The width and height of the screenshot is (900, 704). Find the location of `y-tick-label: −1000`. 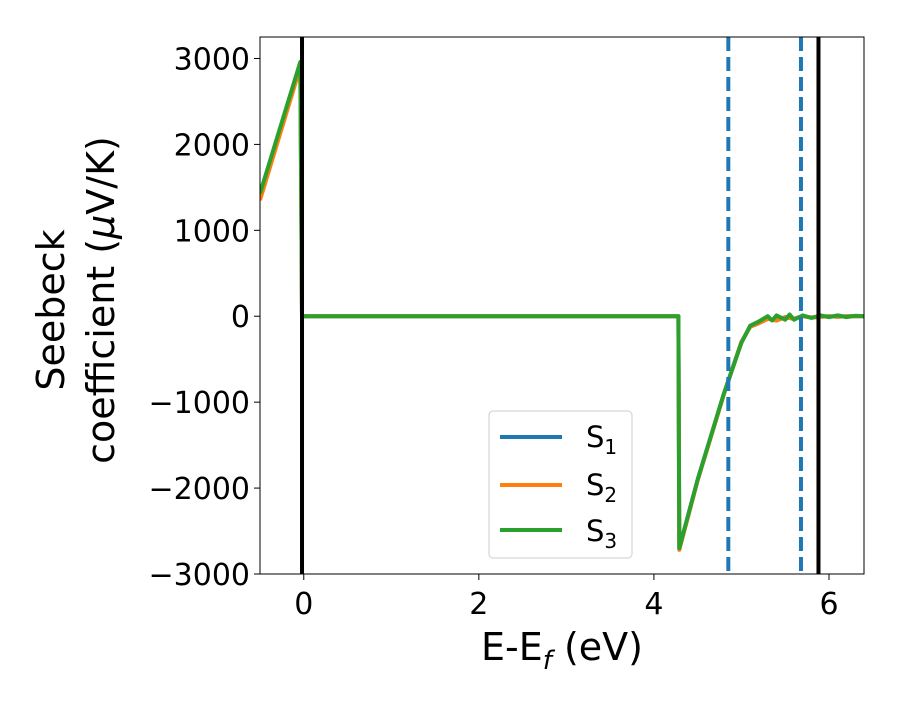

y-tick-label: −1000 is located at coordinates (199, 403).